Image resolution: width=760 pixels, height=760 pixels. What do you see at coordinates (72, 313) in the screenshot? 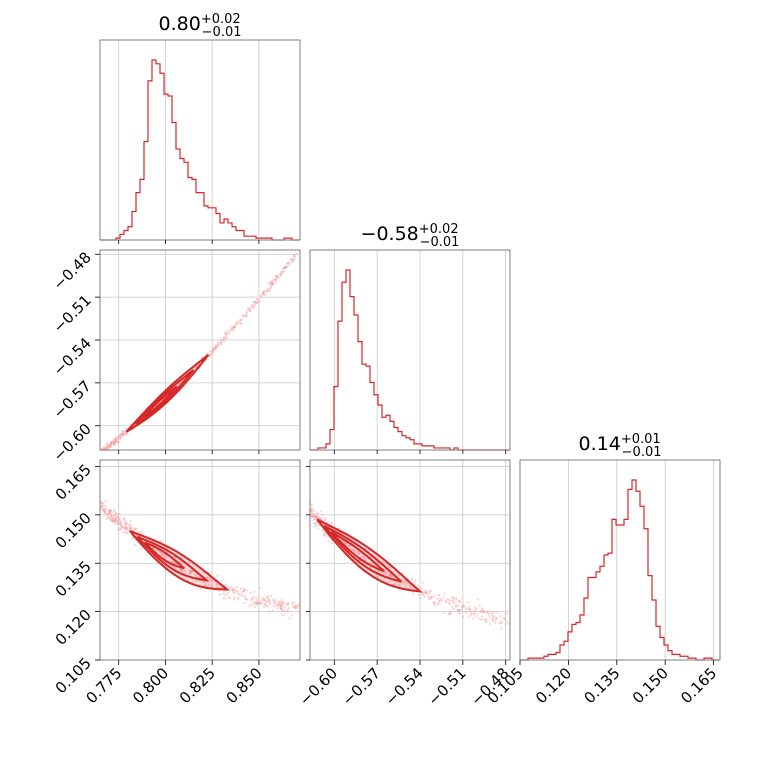
I see `y-tick-label: −0.51` at bounding box center [72, 313].